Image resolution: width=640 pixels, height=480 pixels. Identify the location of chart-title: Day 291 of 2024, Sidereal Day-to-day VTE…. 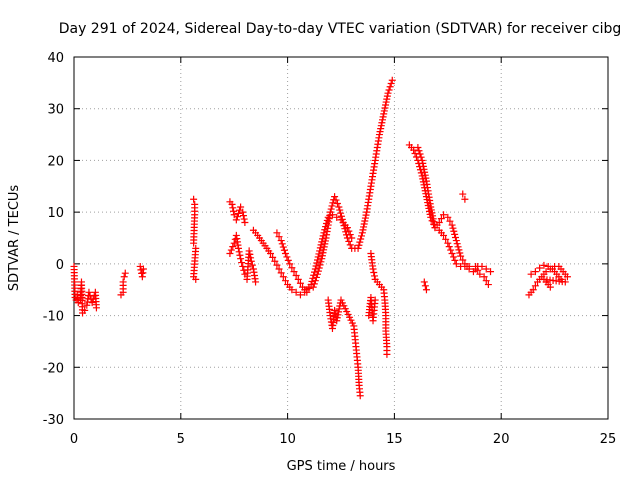
(340, 29).